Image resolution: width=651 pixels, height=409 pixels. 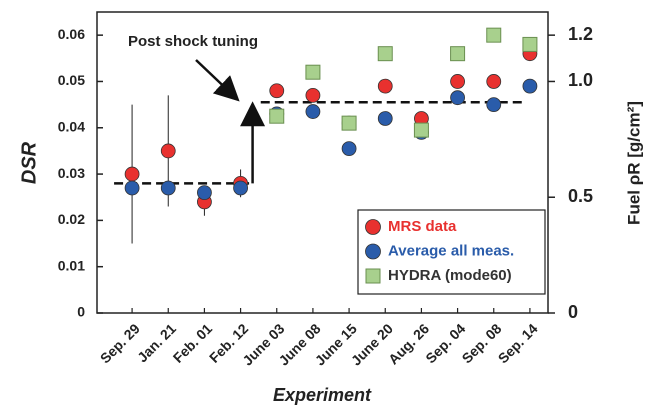 What do you see at coordinates (580, 80) in the screenshot?
I see `y2-tick-label: 1.0` at bounding box center [580, 80].